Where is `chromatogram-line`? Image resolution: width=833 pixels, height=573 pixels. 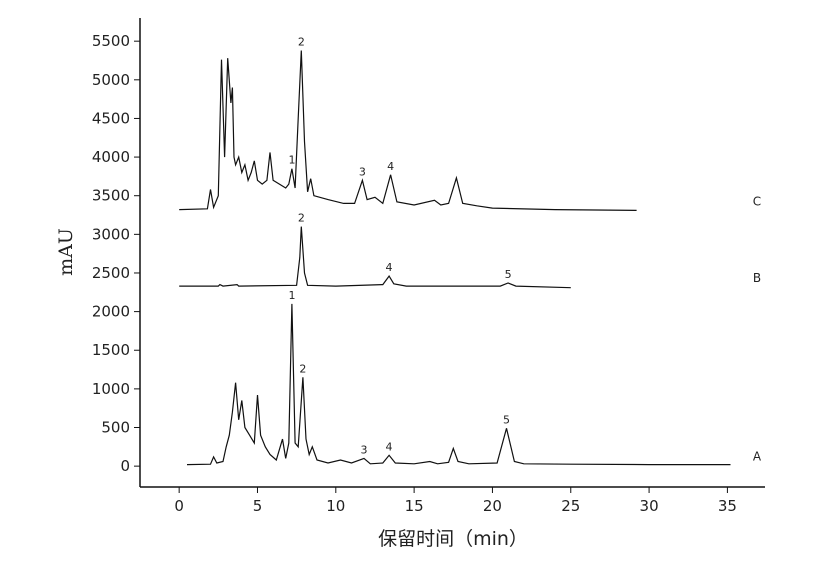 chromatogram-line is located at coordinates (375, 257).